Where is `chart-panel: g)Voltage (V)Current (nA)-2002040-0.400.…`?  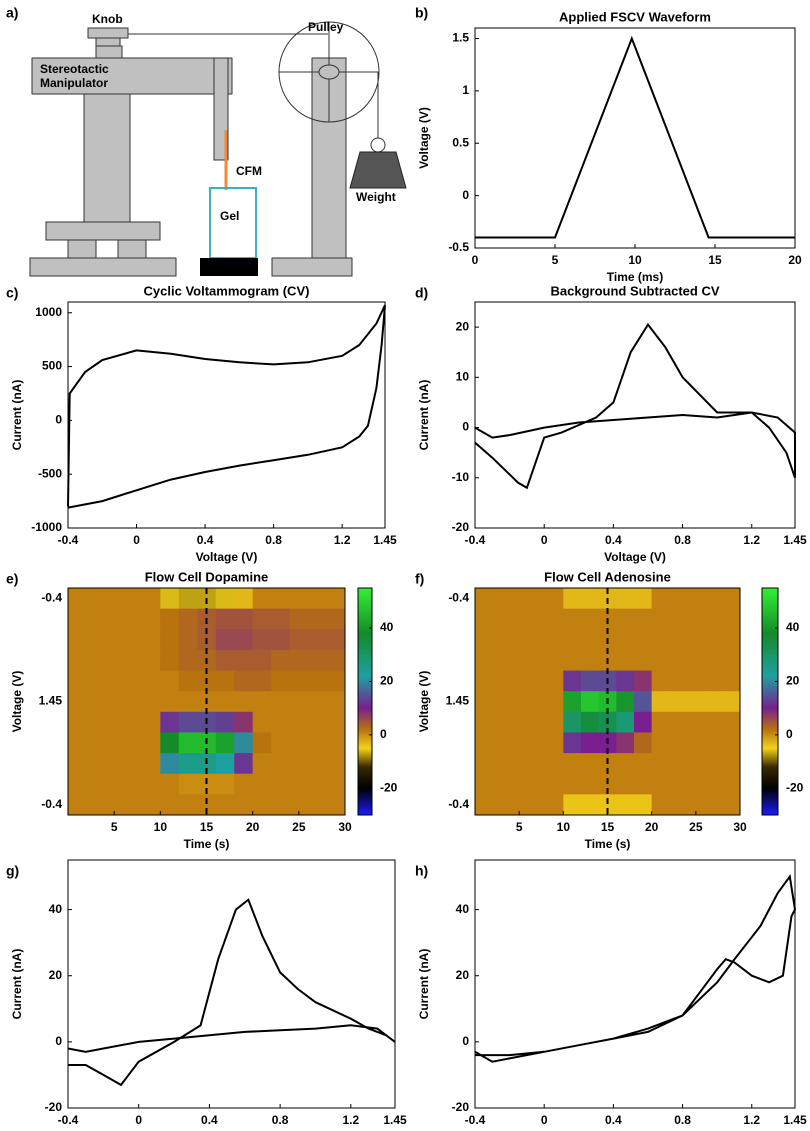
chart-panel: g)Voltage (V)Current (nA)-2002040-0.400.… is located at coordinates (206, 995).